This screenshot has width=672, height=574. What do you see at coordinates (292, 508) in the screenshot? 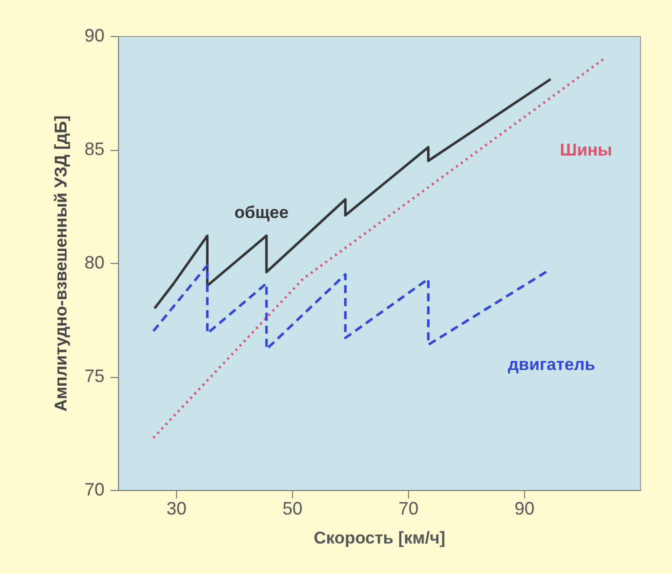
I see `x-tick-label: 50` at bounding box center [292, 508].